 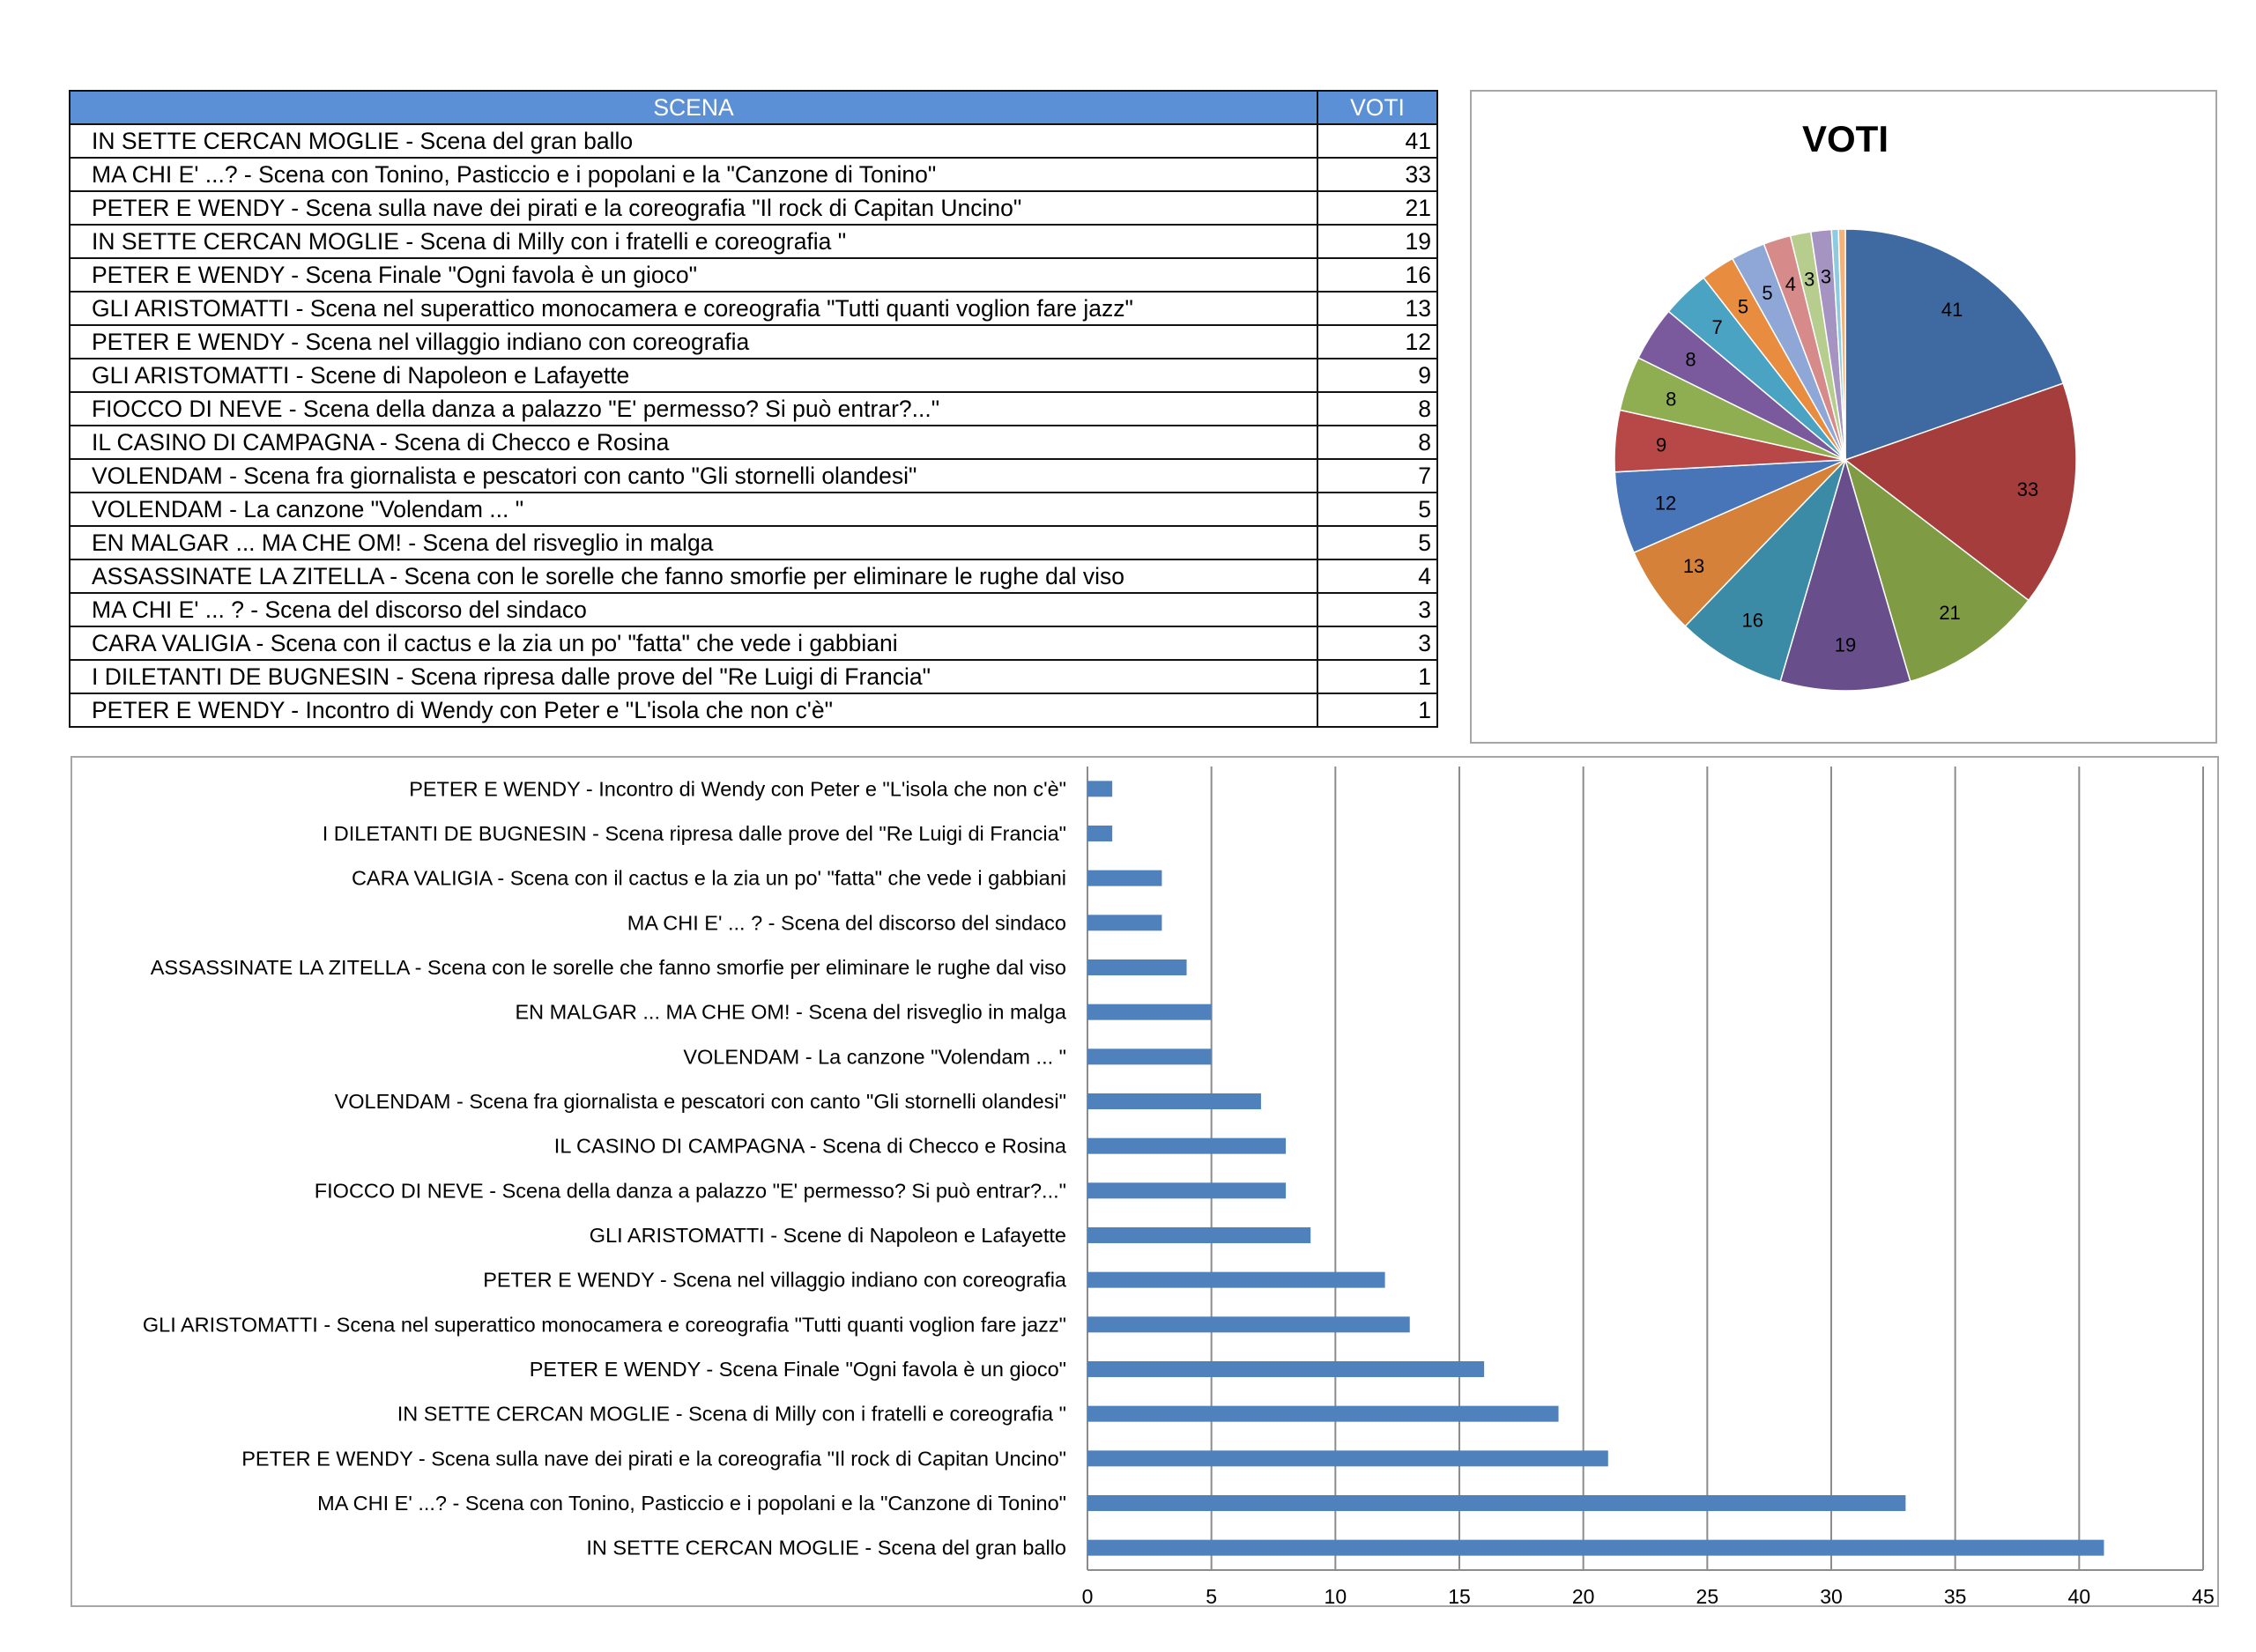 I want to click on x-tick-label: 10, so click(x=1336, y=1596).